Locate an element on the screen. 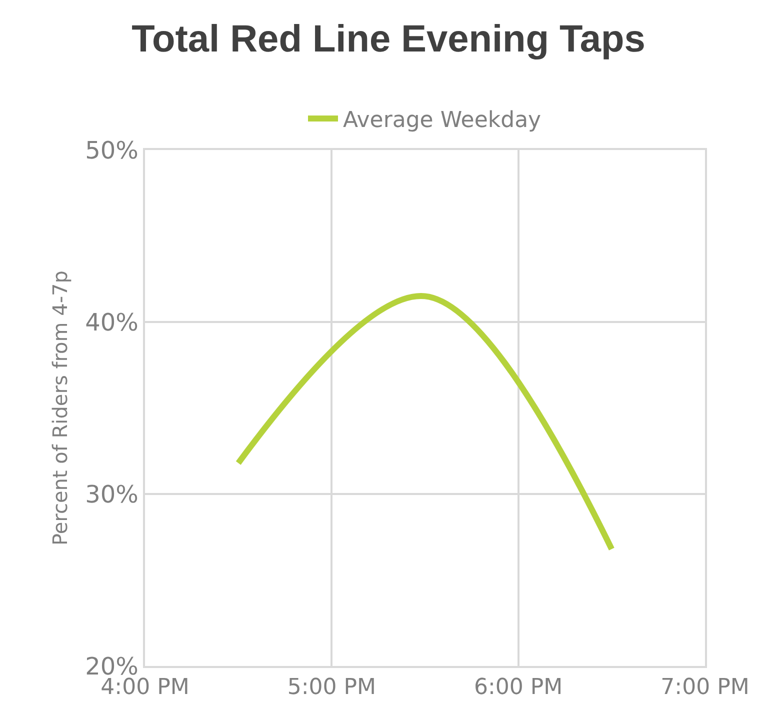 Image resolution: width=777 pixels, height=716 pixels. legend-label: Average Weekday is located at coordinates (442, 121).